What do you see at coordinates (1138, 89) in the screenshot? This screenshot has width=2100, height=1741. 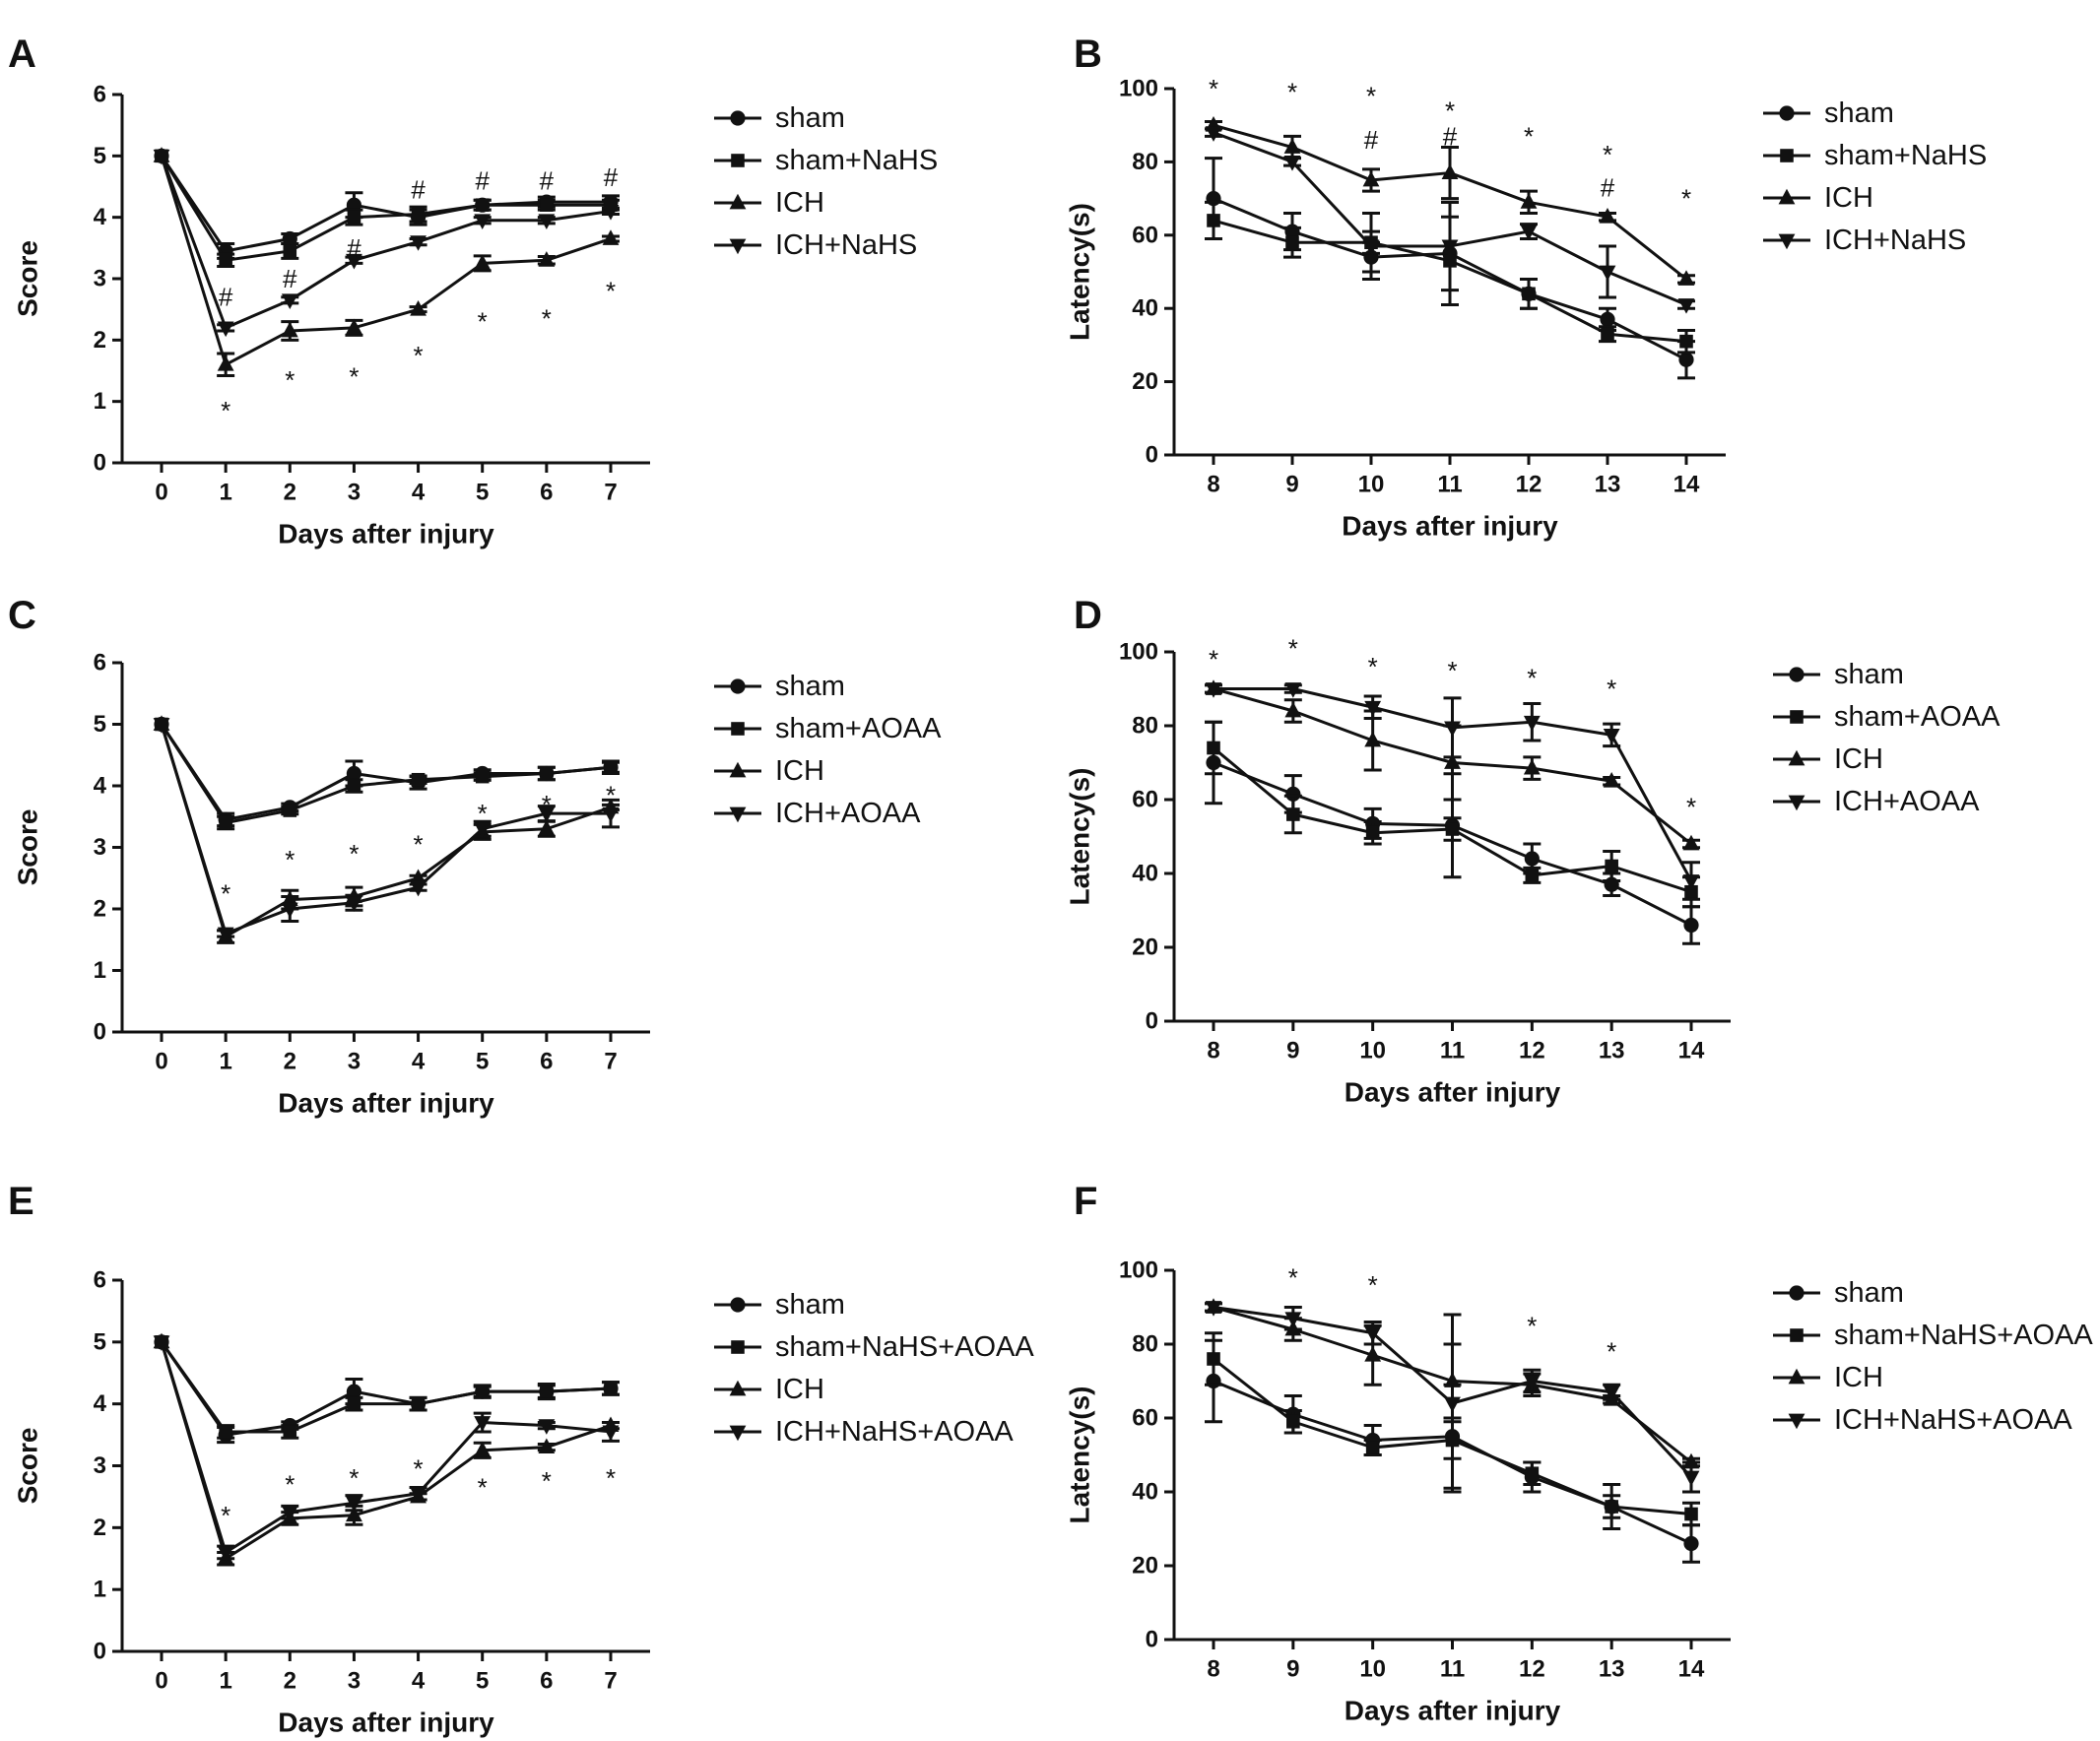 I see `y-tick-label: 100` at bounding box center [1138, 89].